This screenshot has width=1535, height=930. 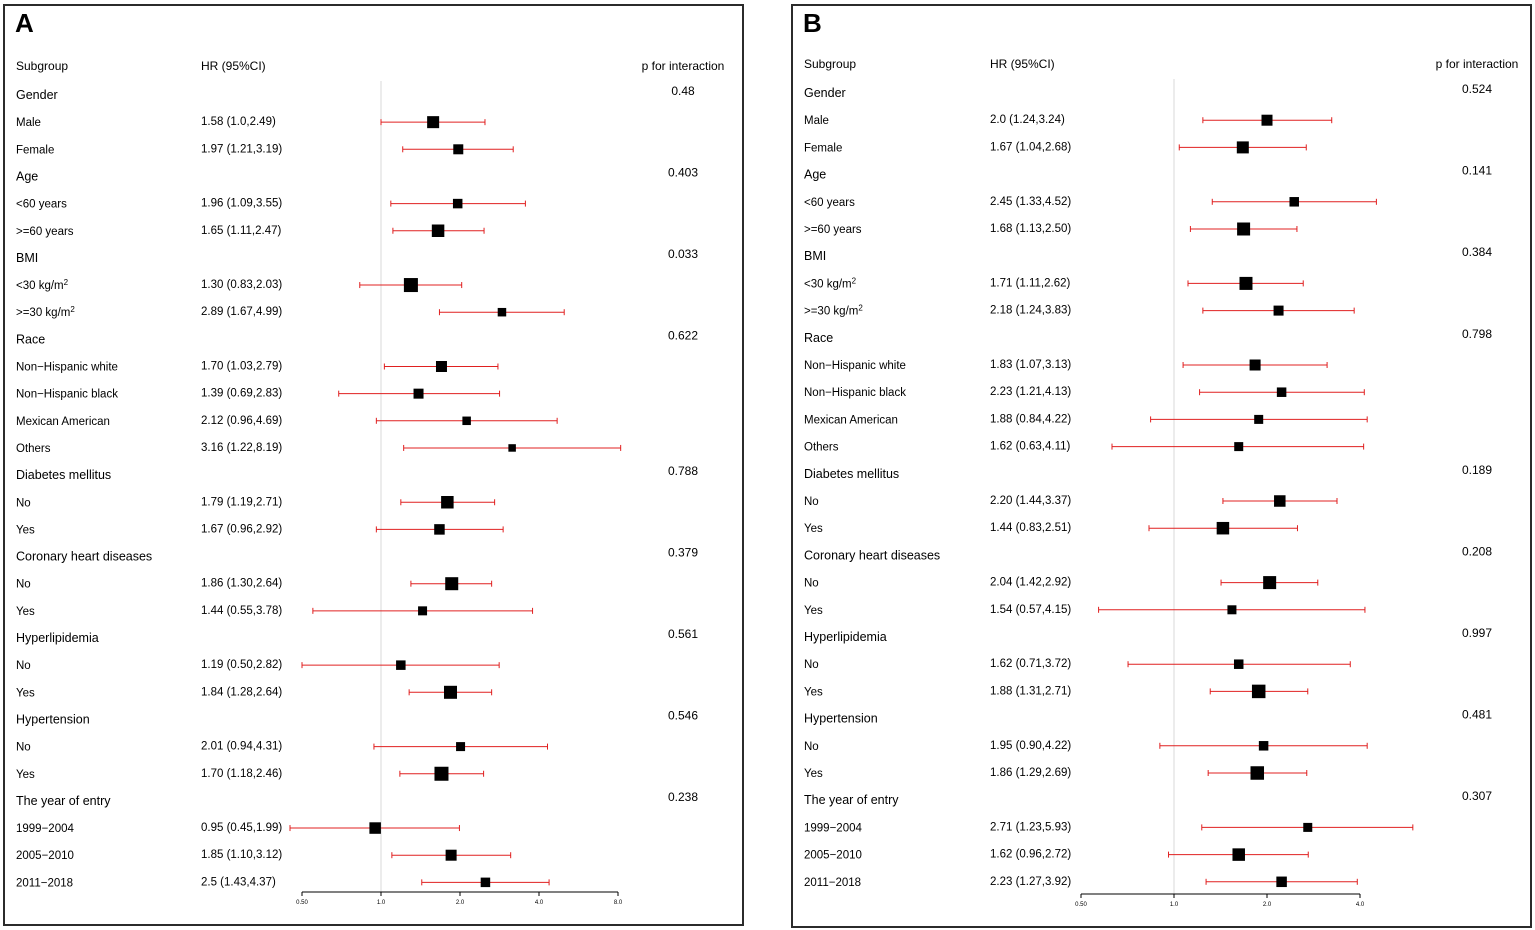 I want to click on header-p-interaction: p for interaction, so click(x=683, y=66).